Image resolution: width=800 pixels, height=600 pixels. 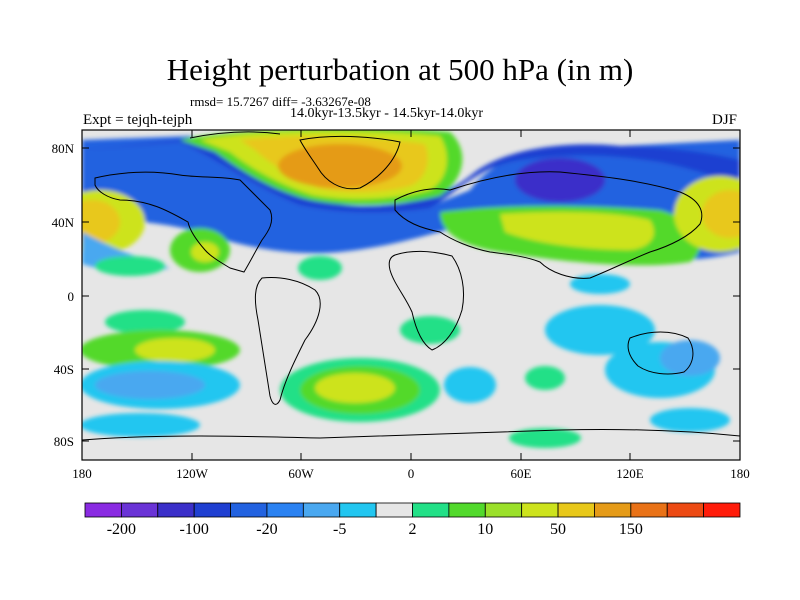 I want to click on lat-label: 40S, so click(x=64, y=369).